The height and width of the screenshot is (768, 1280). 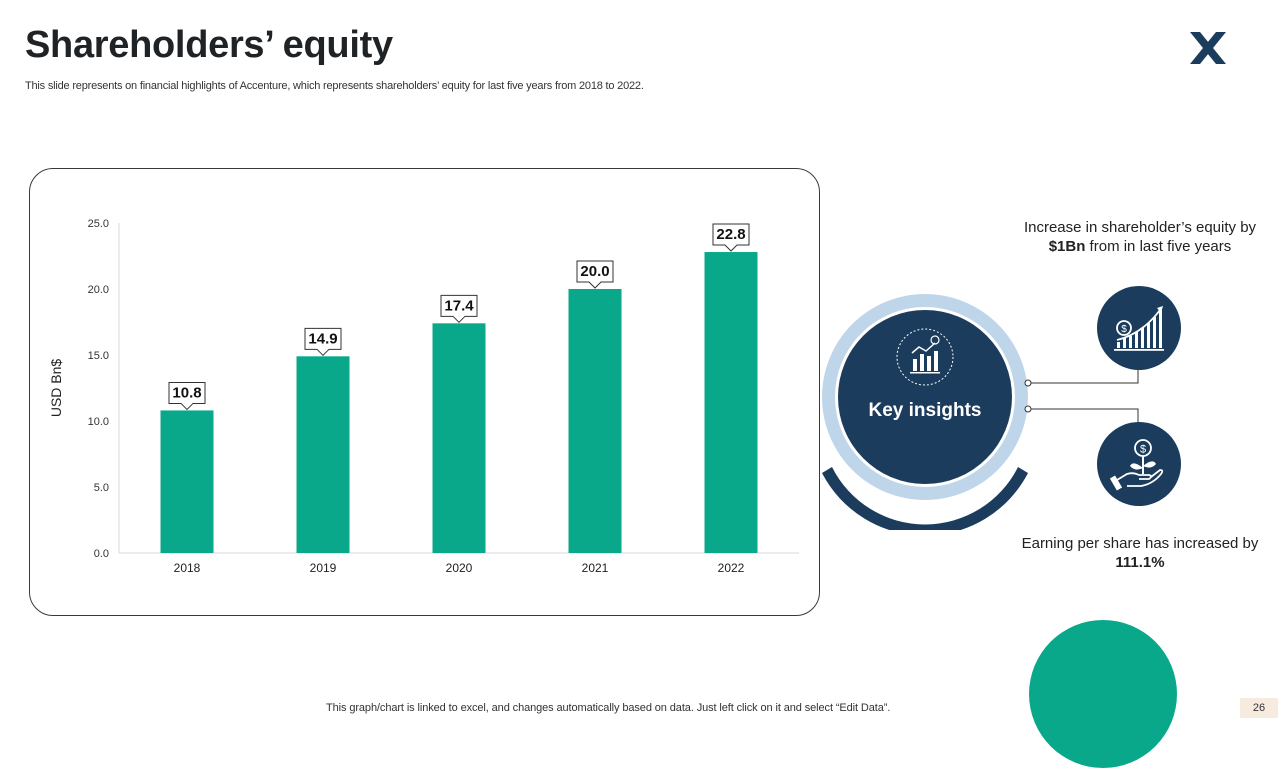 I want to click on bar-2021, so click(x=595, y=421).